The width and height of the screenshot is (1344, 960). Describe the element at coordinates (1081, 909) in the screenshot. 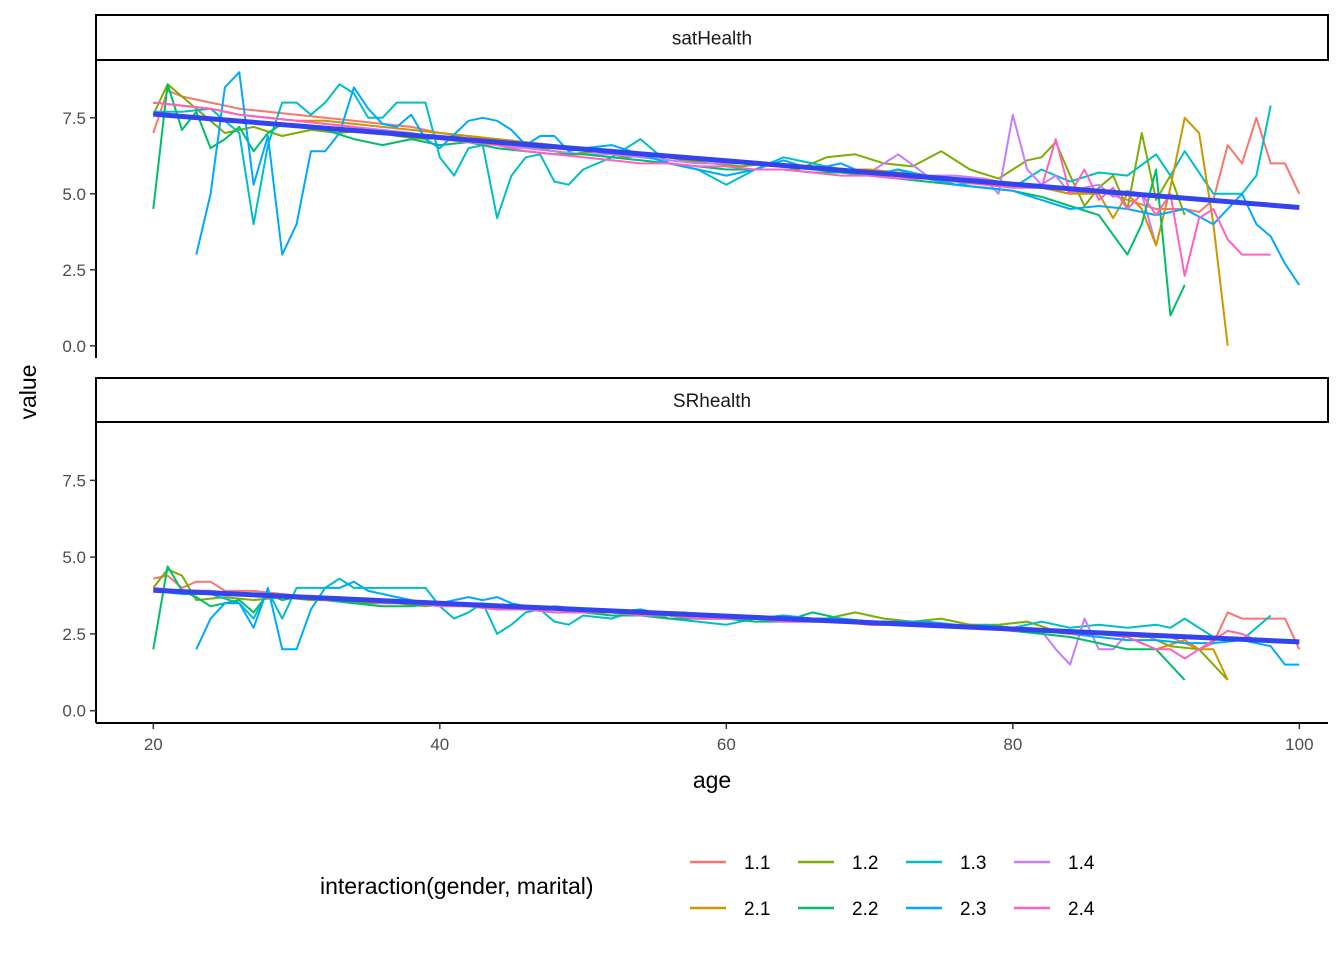

I see `legend-label: 2.4` at that location.